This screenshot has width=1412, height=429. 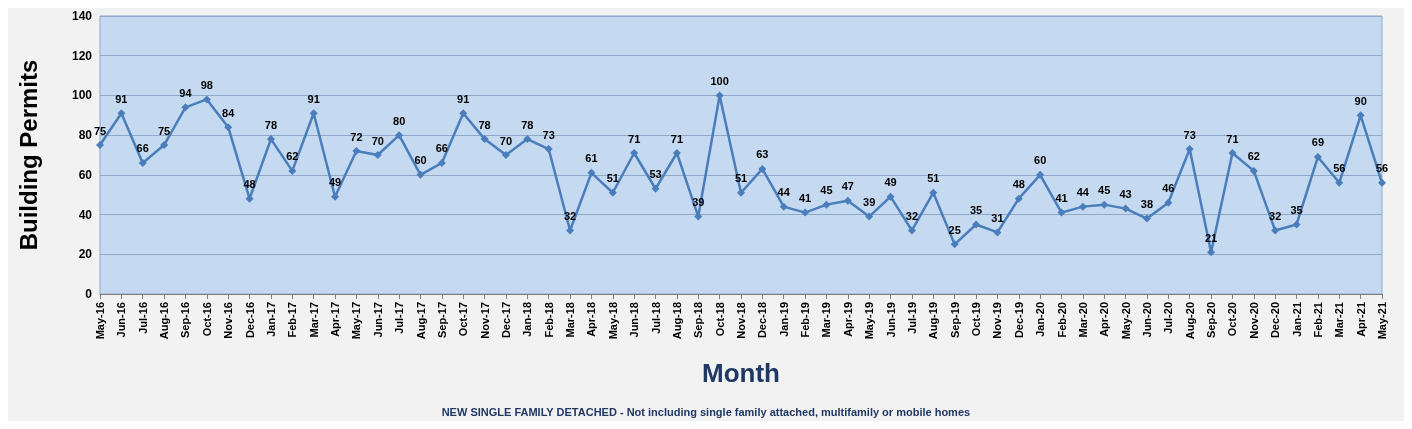 What do you see at coordinates (591, 319) in the screenshot?
I see `x-tick-label: Apr-18` at bounding box center [591, 319].